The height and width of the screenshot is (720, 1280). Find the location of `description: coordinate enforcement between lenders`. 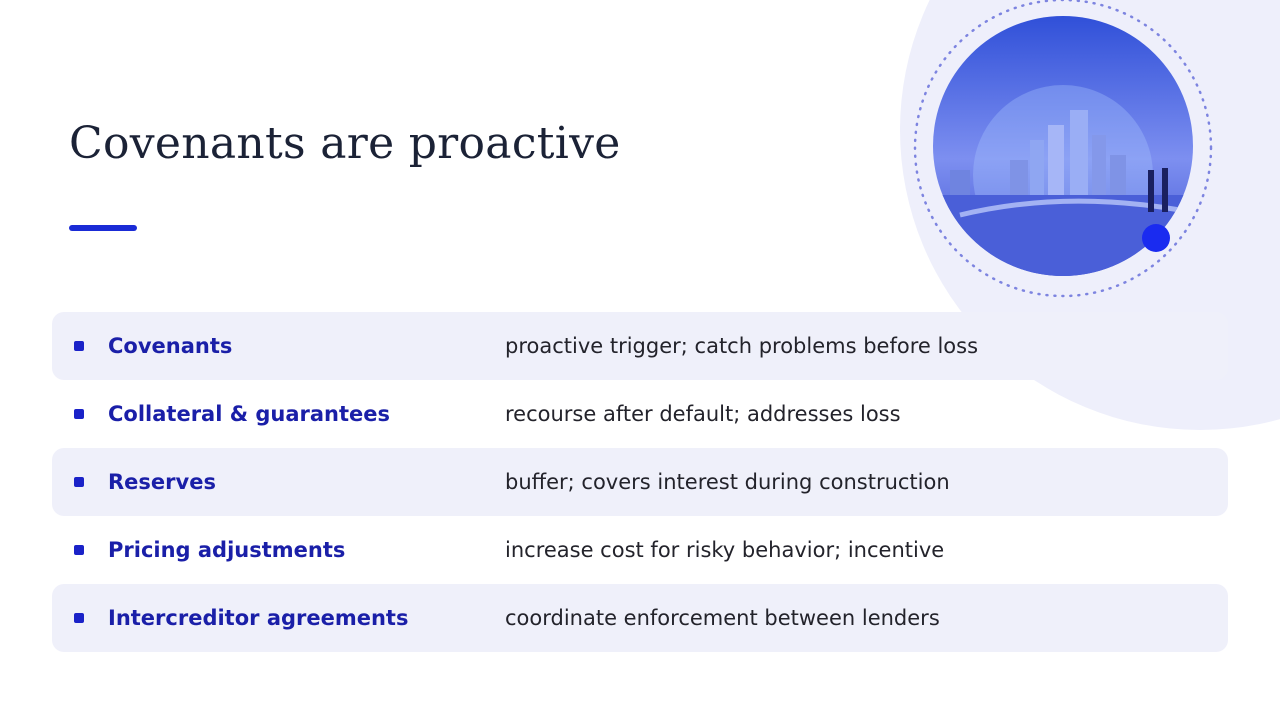

description: coordinate enforcement between lenders is located at coordinates (722, 618).